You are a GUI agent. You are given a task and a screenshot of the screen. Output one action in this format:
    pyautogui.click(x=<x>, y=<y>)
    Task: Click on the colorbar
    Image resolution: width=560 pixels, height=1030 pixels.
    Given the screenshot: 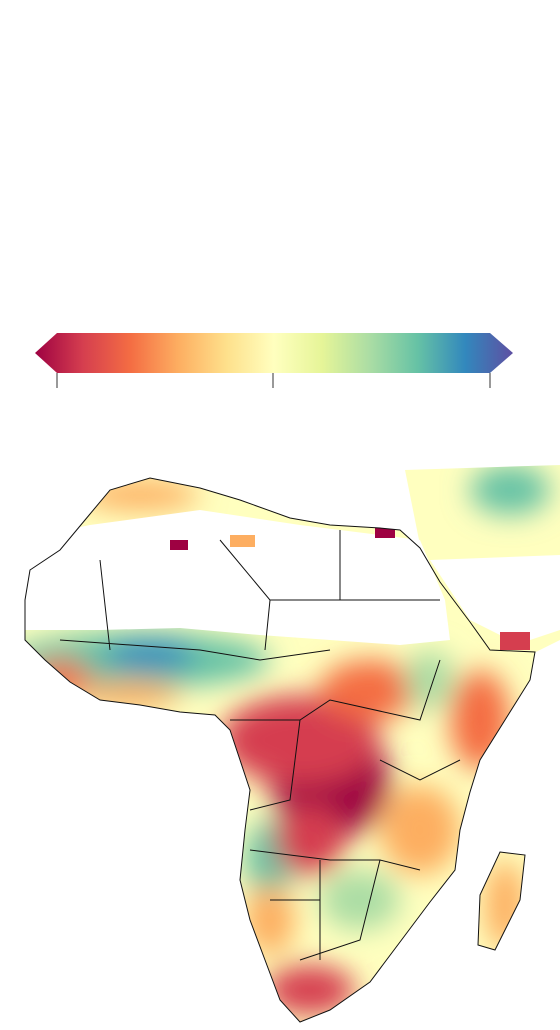 What is the action you would take?
    pyautogui.click(x=274, y=360)
    